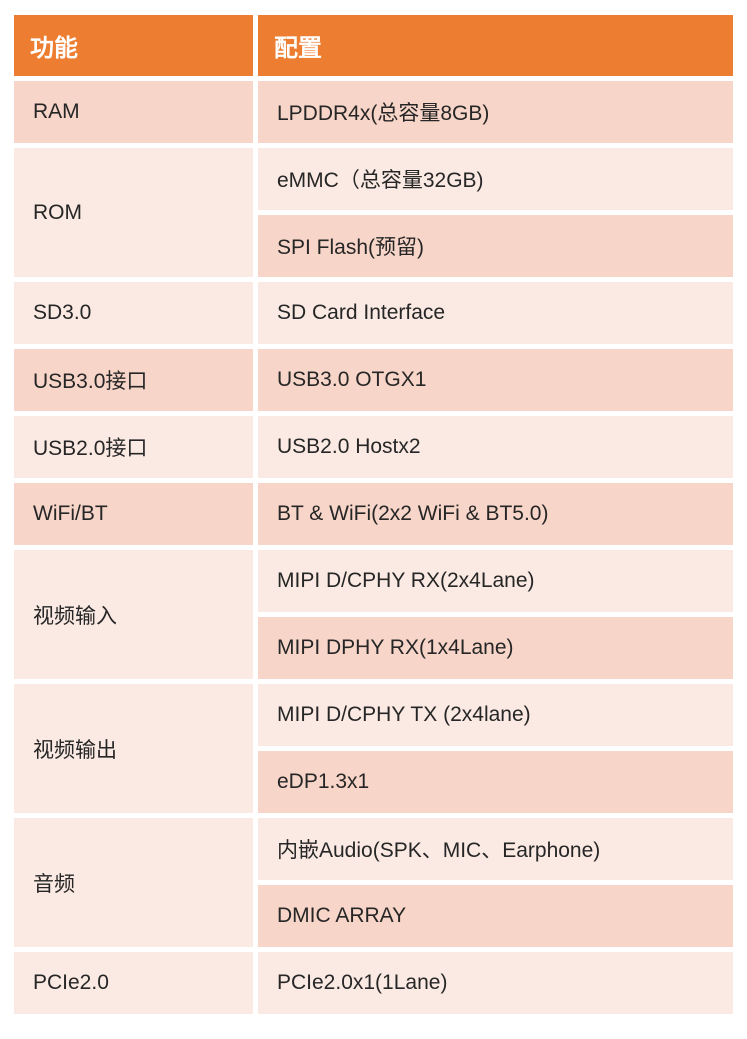 The height and width of the screenshot is (1039, 747). I want to click on table-row: USB2.0接口 USB2.0 Hostx2, so click(373, 447).